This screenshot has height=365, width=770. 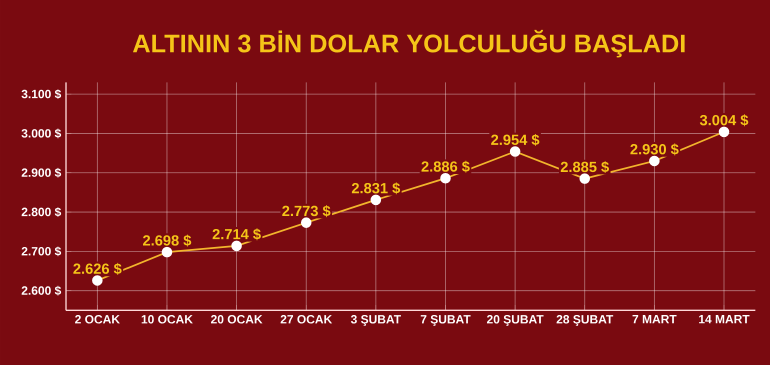 I want to click on data-label: 2.714 $, so click(x=236, y=234).